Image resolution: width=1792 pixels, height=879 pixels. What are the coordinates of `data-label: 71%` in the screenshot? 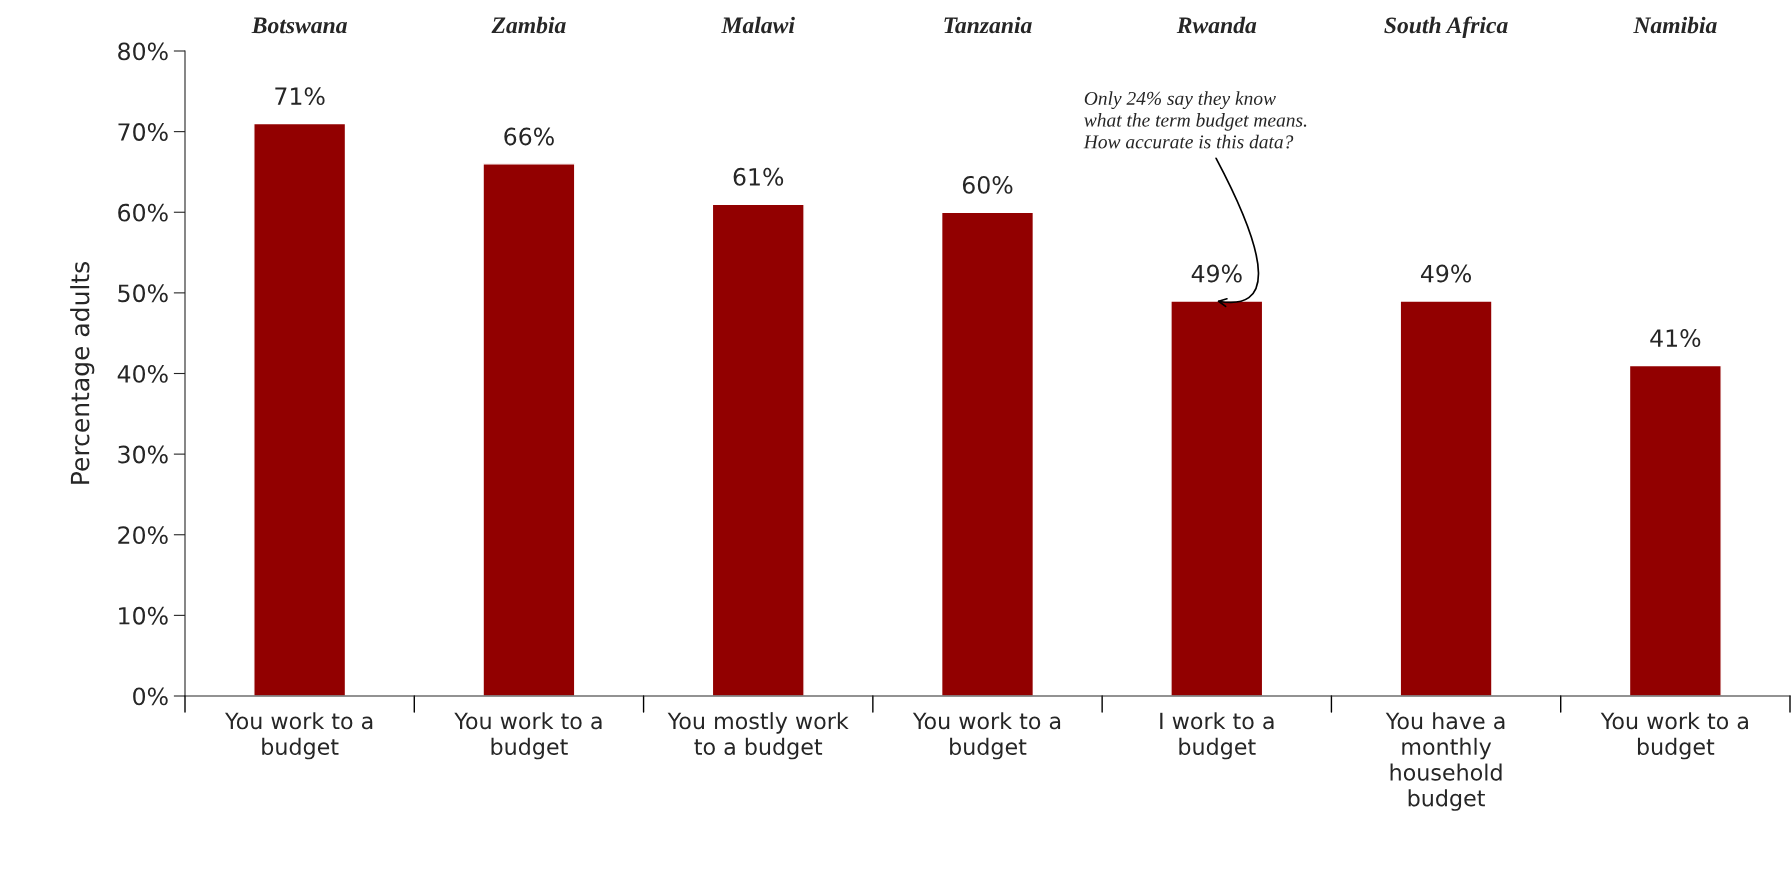 It's located at (300, 96).